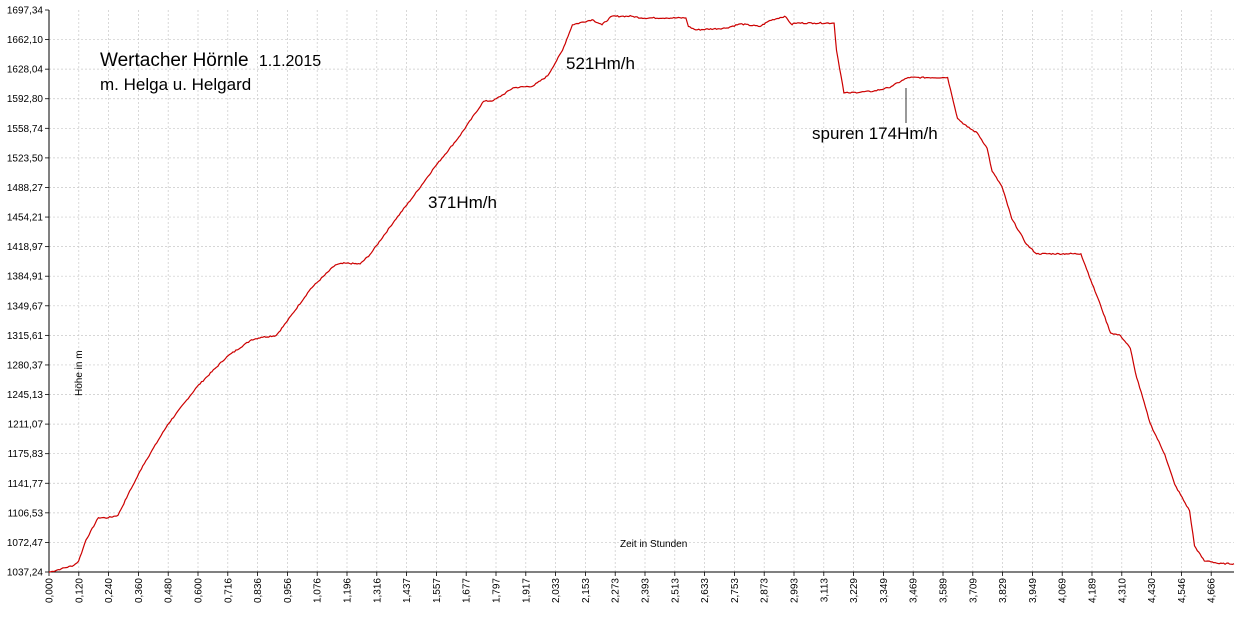  Describe the element at coordinates (25, 158) in the screenshot. I see `y-tick-label: 1523,50` at that location.